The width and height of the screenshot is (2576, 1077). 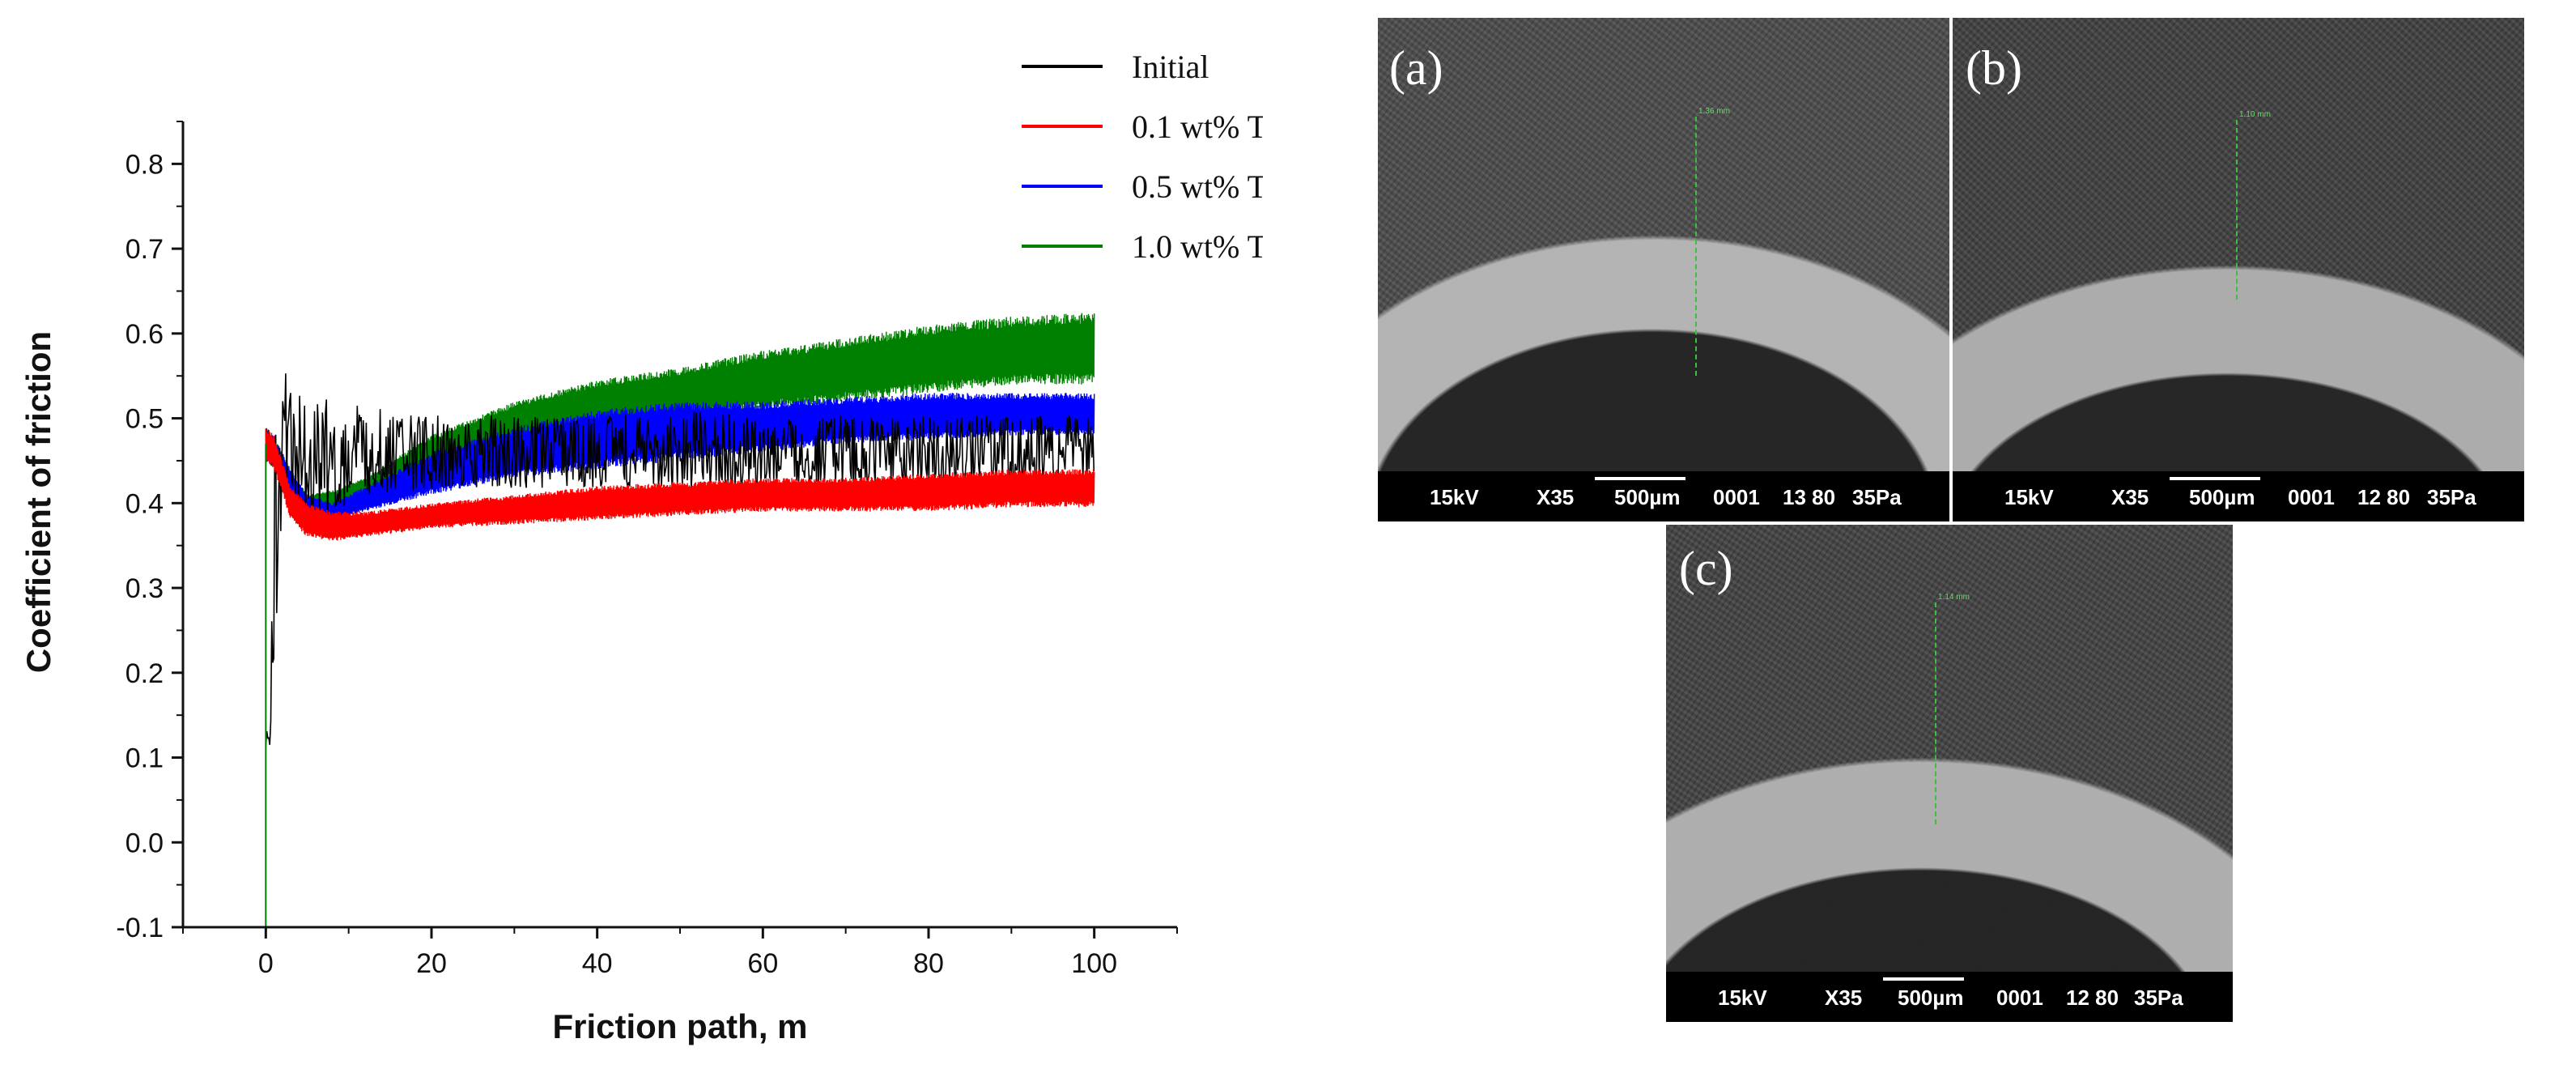 I want to click on sem-footer-a: 15kV X35 500µm 0001 13 80 35Pa, so click(x=1663, y=496).